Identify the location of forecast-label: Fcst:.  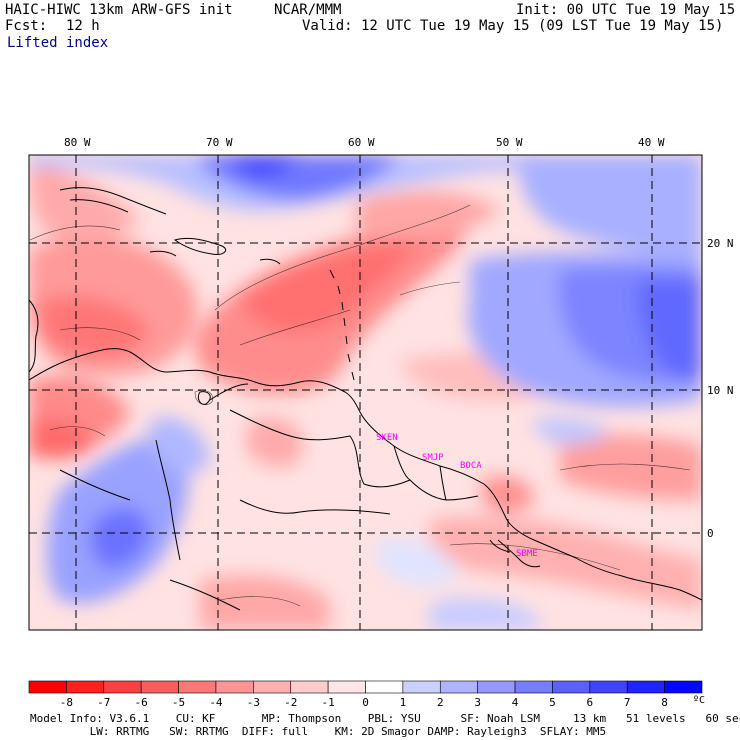
(26, 26).